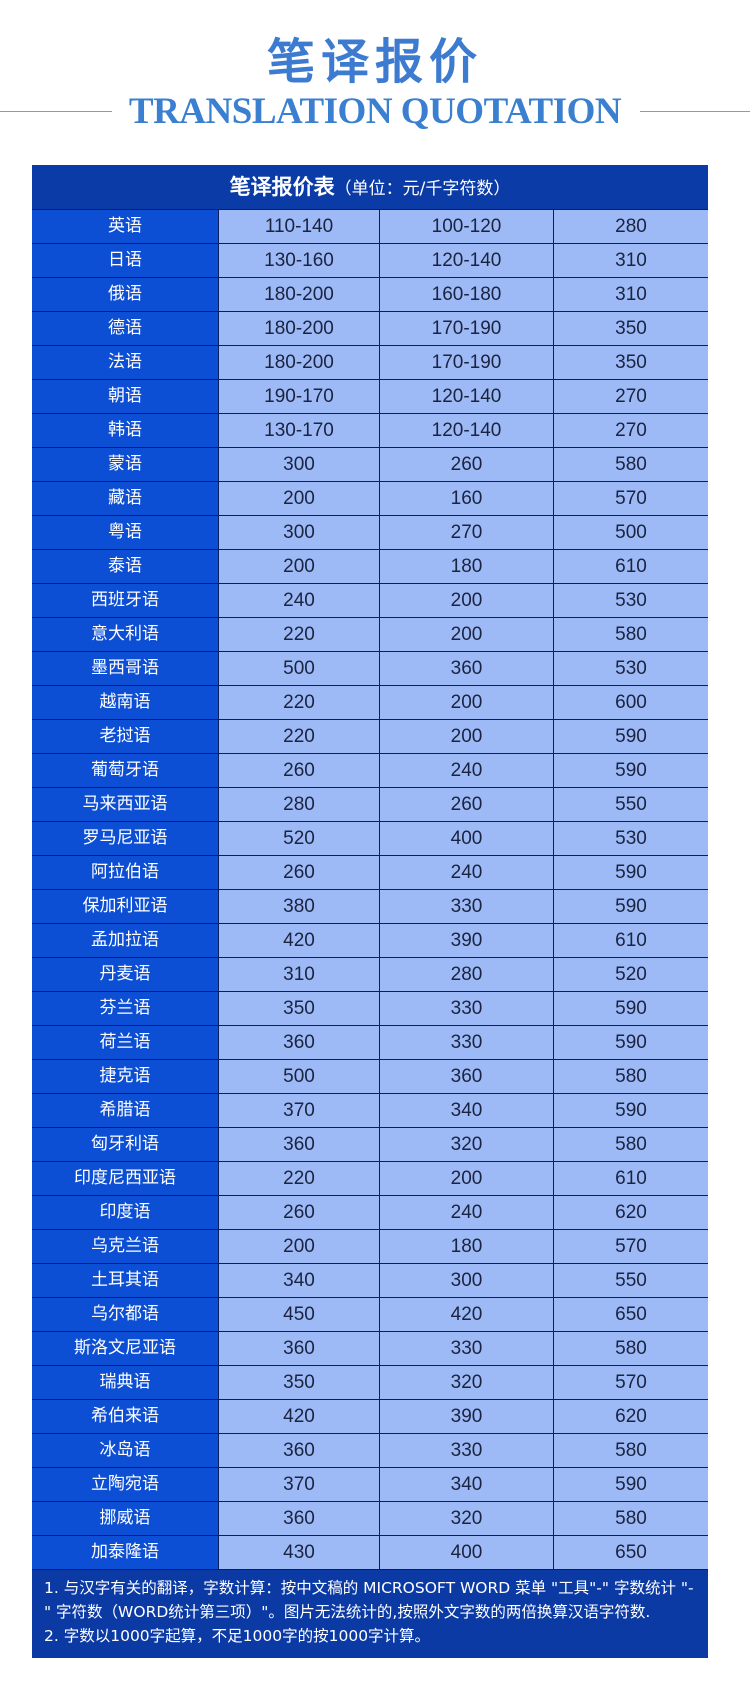 The image size is (750, 1707). I want to click on language-cell: 葡萄牙语, so click(125, 770).